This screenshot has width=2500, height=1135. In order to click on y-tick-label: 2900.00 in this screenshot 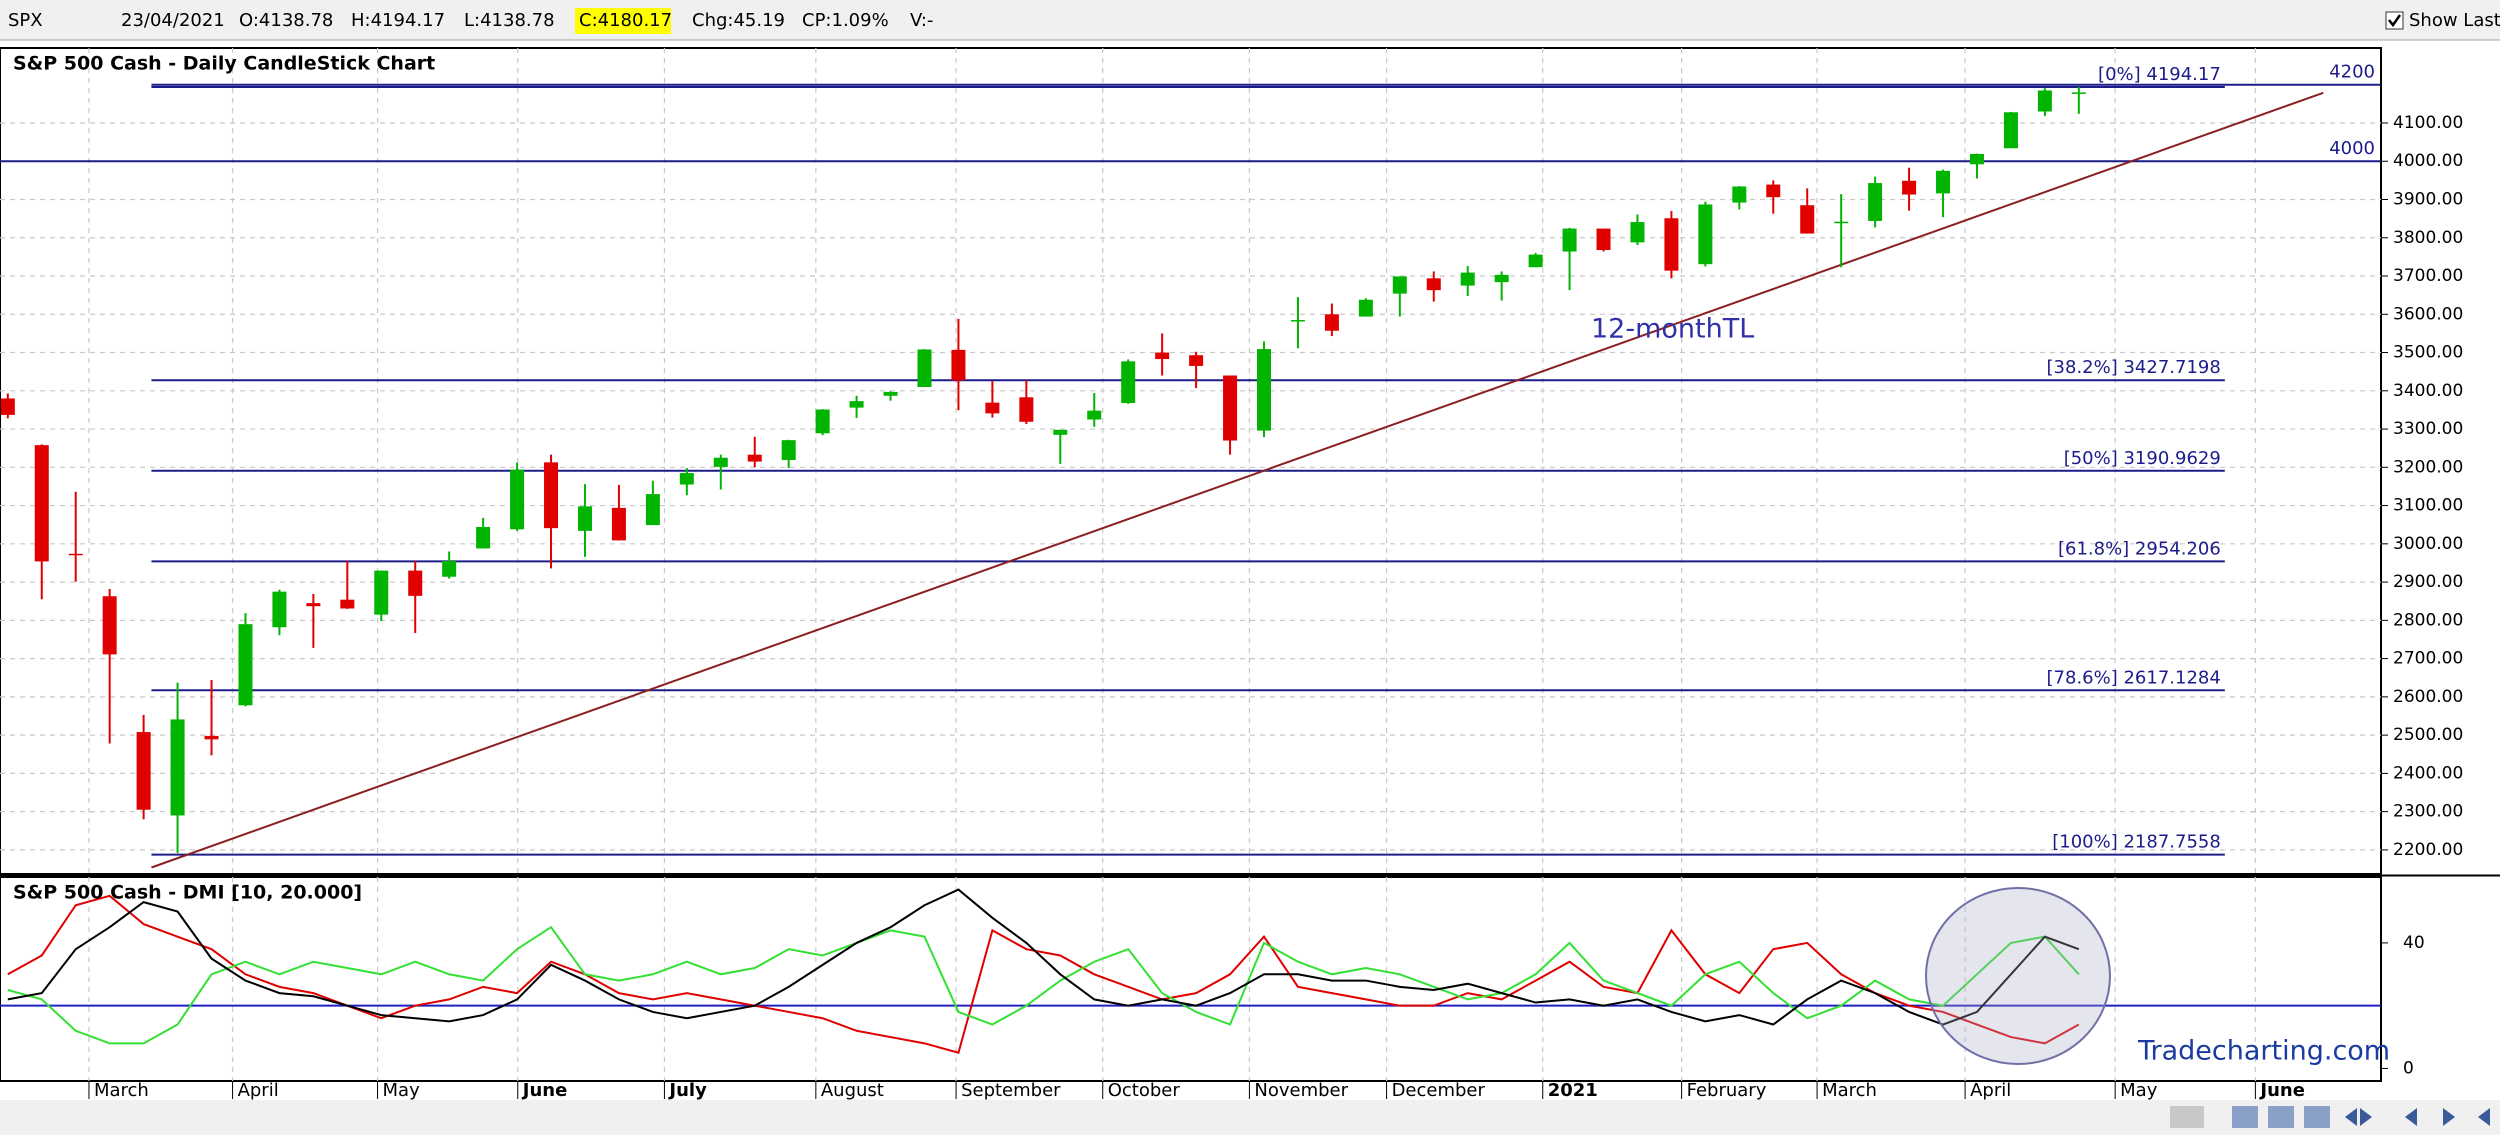, I will do `click(2428, 582)`.